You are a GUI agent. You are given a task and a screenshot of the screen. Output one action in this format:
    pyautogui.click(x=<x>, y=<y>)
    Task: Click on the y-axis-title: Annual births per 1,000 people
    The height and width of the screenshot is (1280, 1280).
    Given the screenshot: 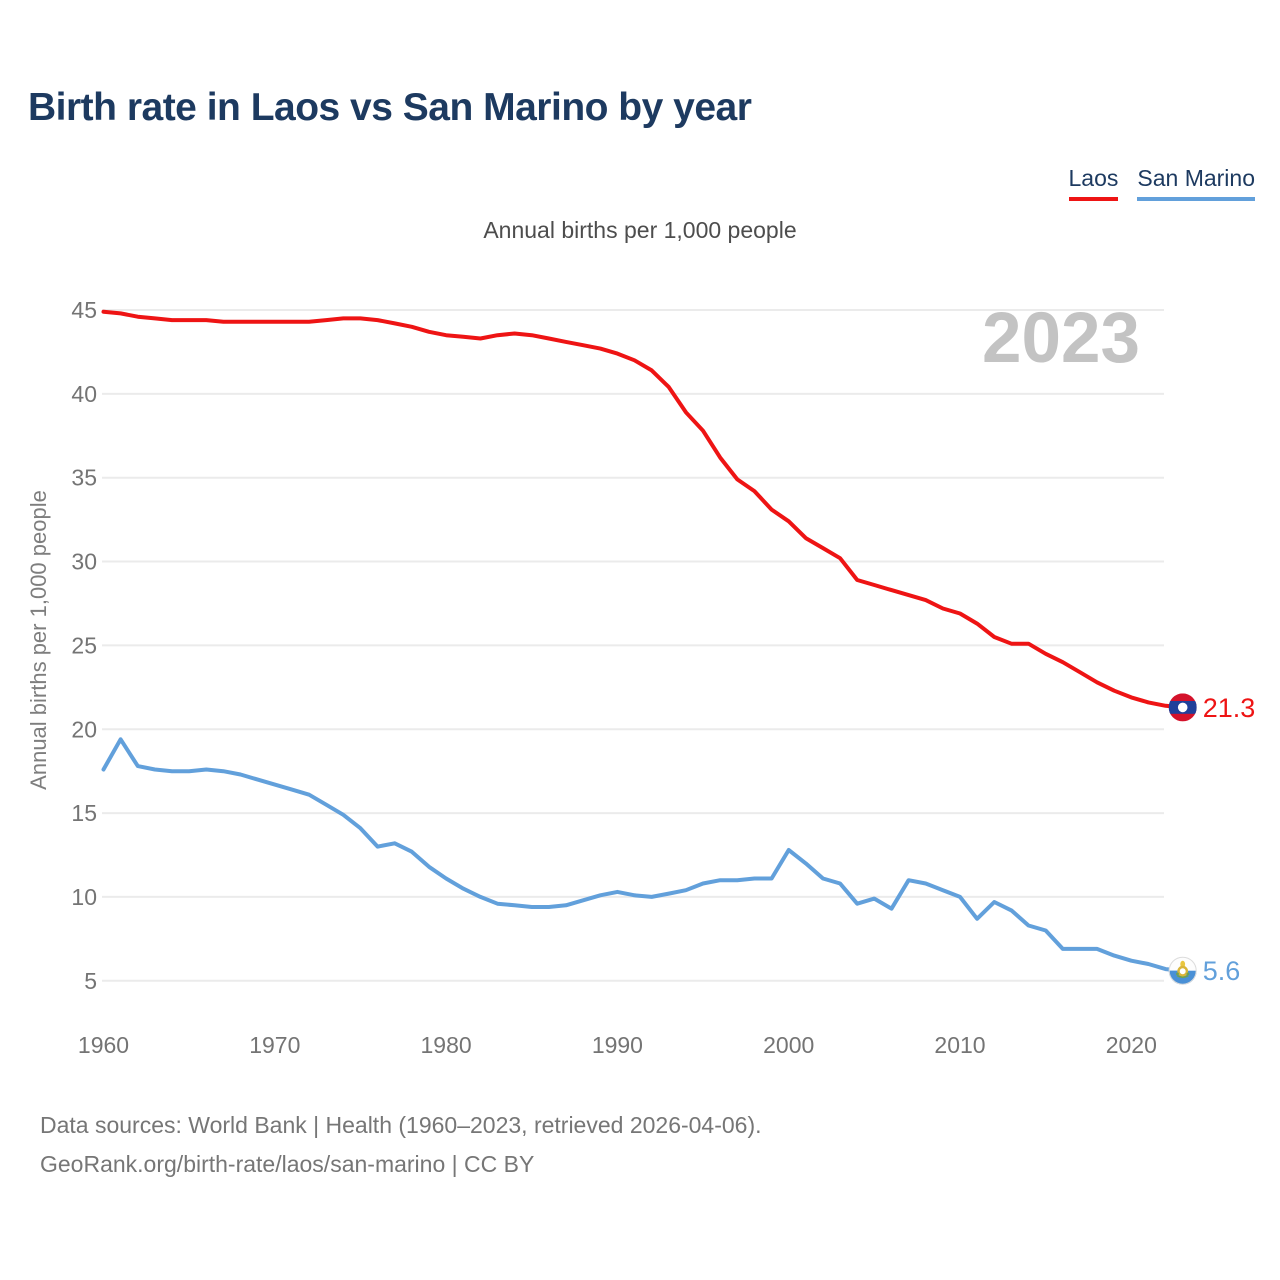 What is the action you would take?
    pyautogui.click(x=38, y=640)
    